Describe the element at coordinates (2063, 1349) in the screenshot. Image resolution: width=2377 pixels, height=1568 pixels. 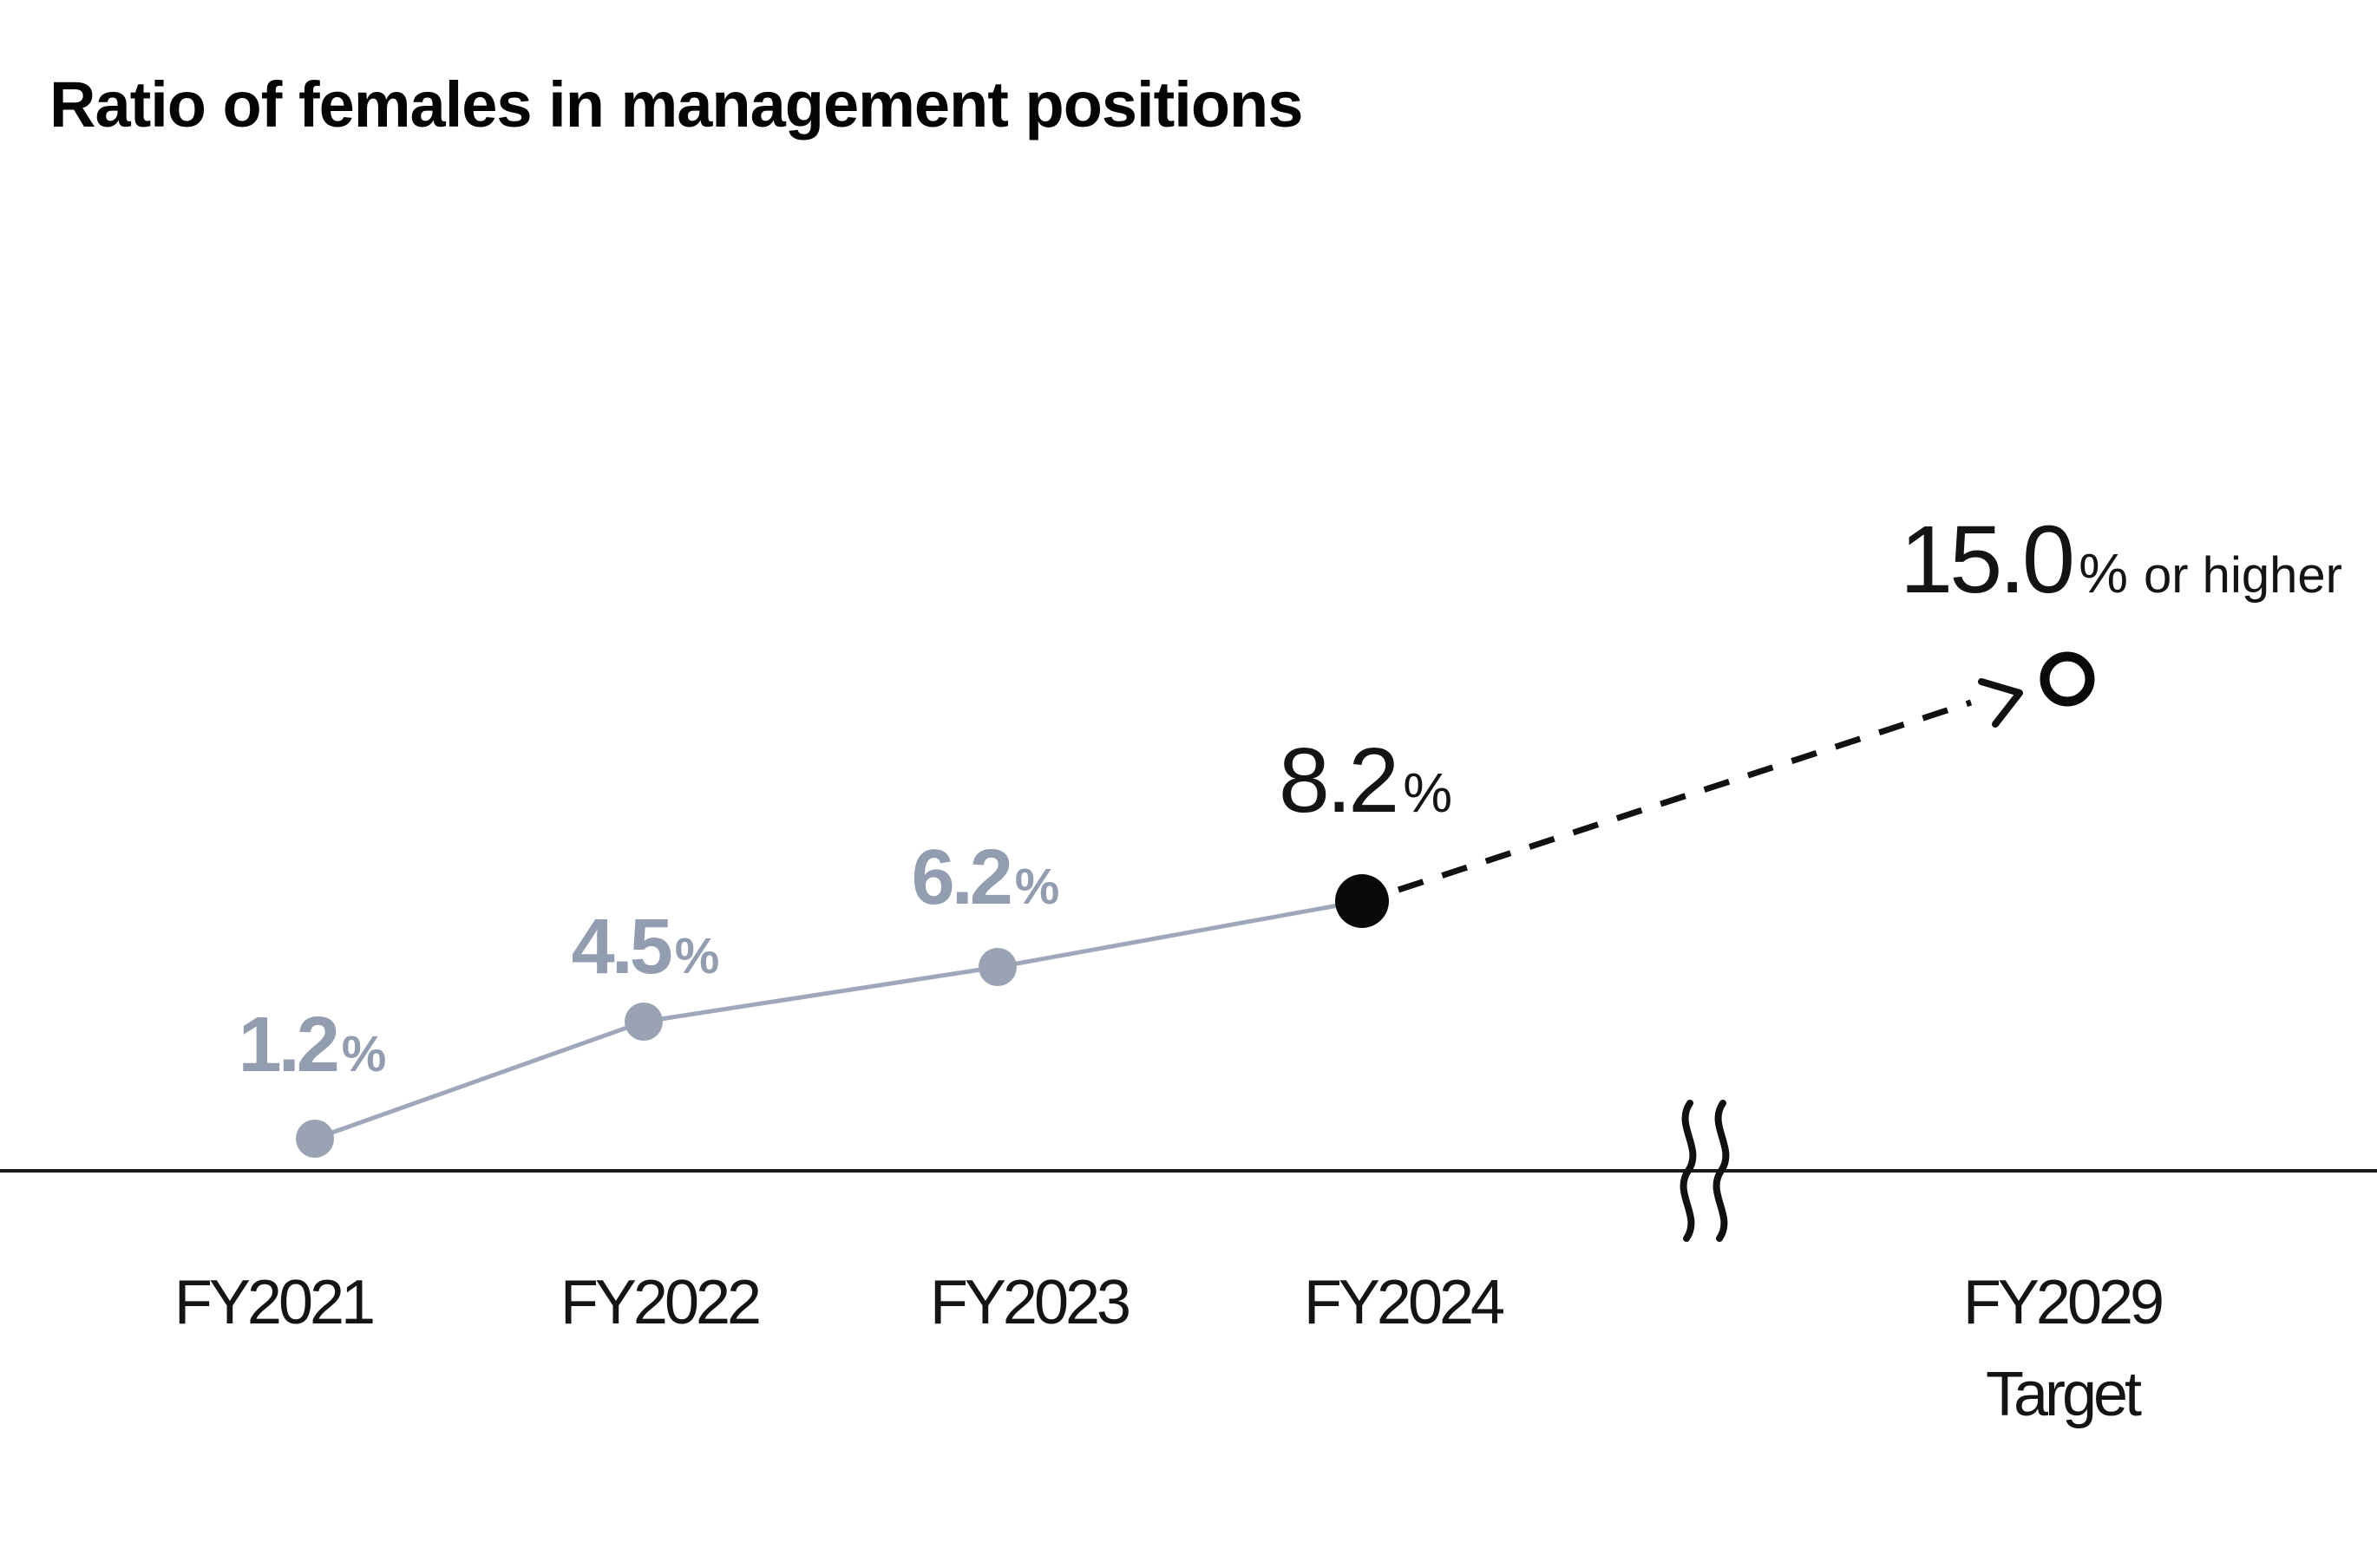
I see `x-label-fy2029-target: FY2029 Target` at that location.